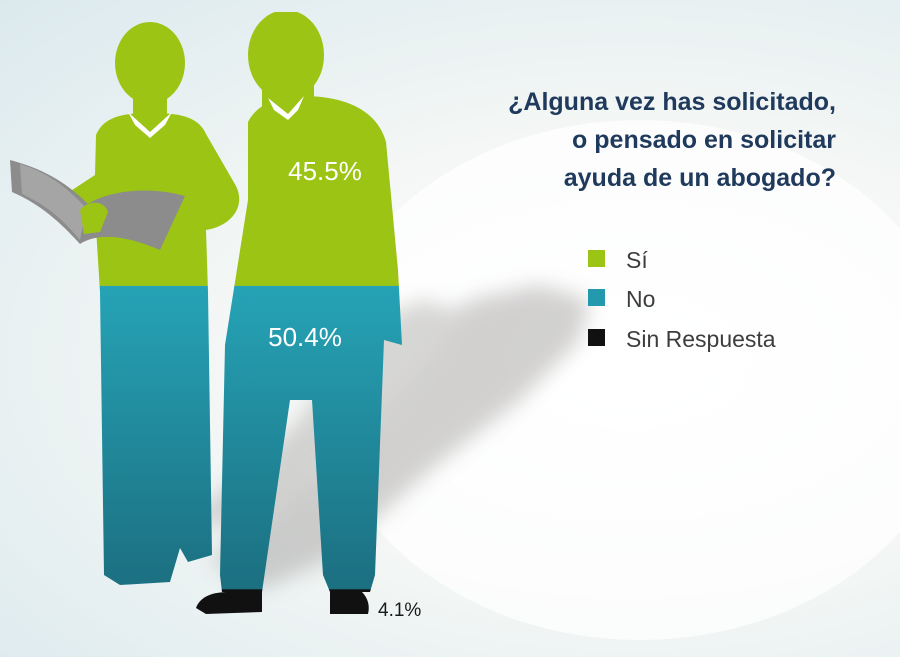 This screenshot has height=657, width=900. What do you see at coordinates (682, 299) in the screenshot?
I see `legend: Sí No Sin Respuesta` at bounding box center [682, 299].